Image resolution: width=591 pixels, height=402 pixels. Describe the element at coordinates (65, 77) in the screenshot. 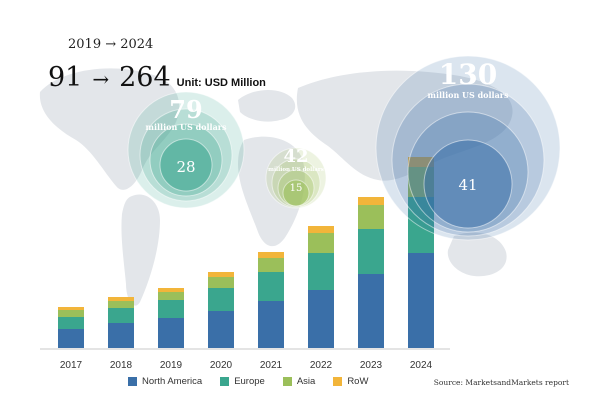

I see `start-value: 91` at that location.